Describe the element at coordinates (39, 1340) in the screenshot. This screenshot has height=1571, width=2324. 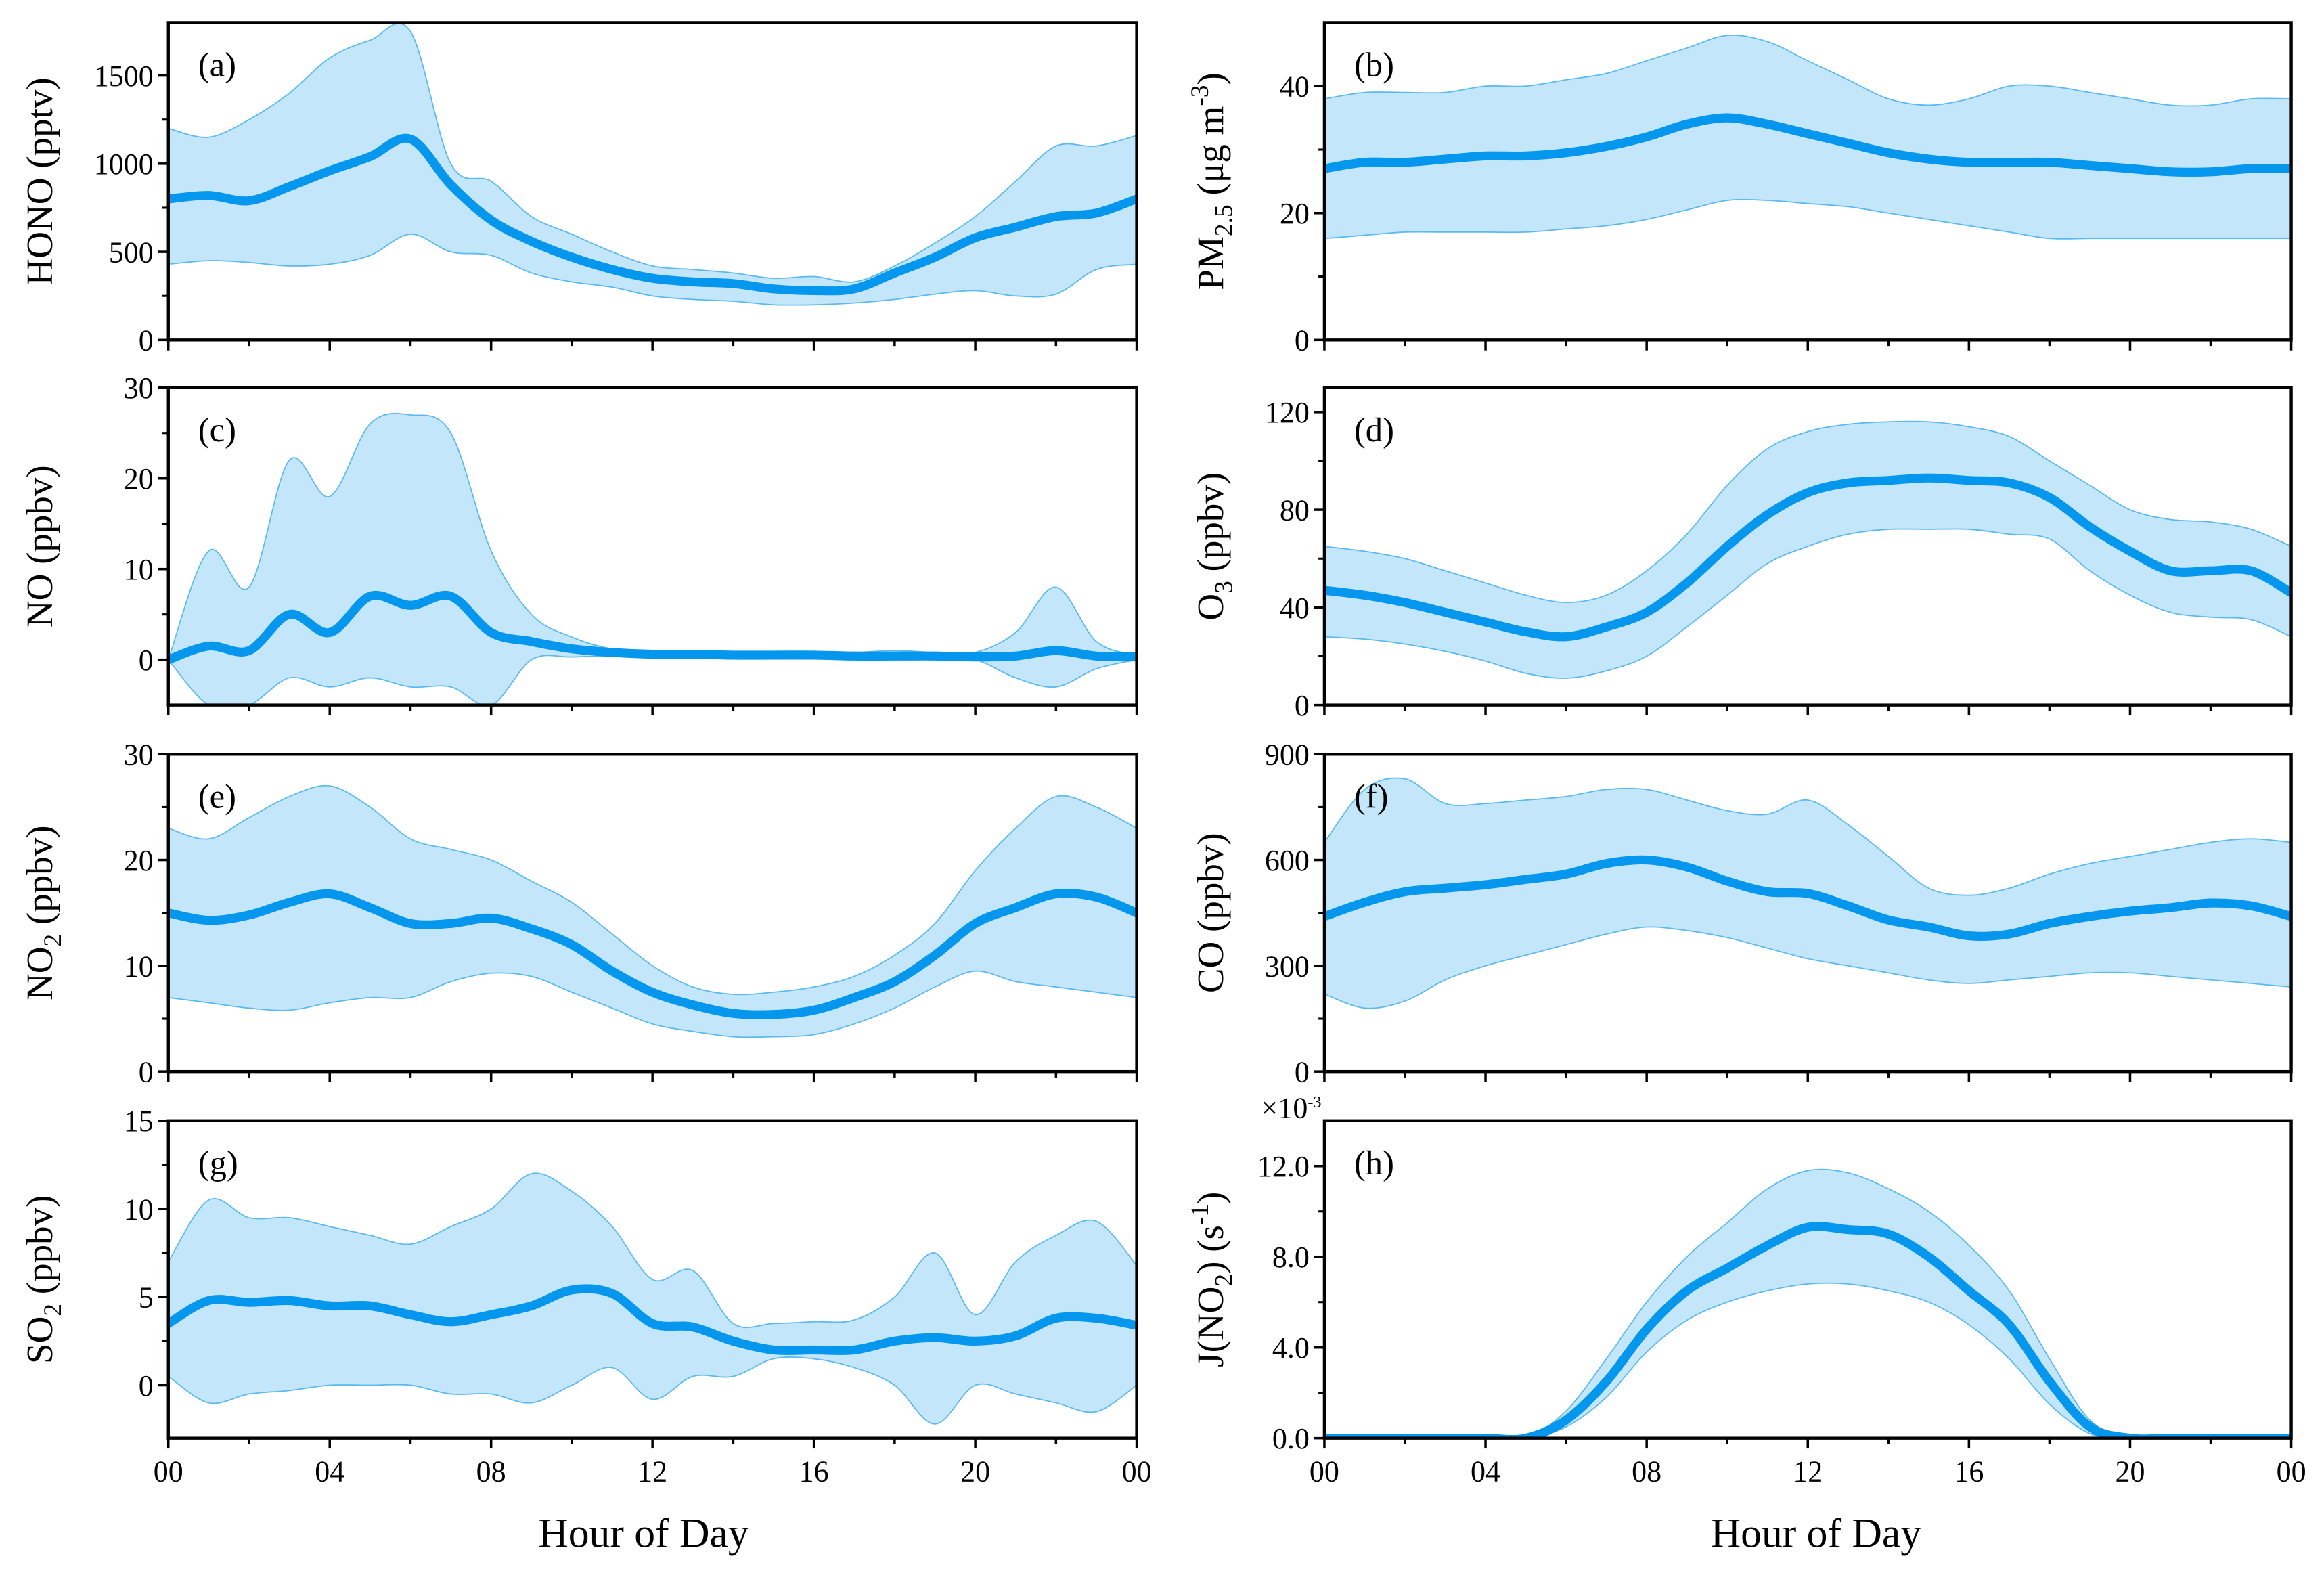
I see `y-label-segment: SO` at that location.